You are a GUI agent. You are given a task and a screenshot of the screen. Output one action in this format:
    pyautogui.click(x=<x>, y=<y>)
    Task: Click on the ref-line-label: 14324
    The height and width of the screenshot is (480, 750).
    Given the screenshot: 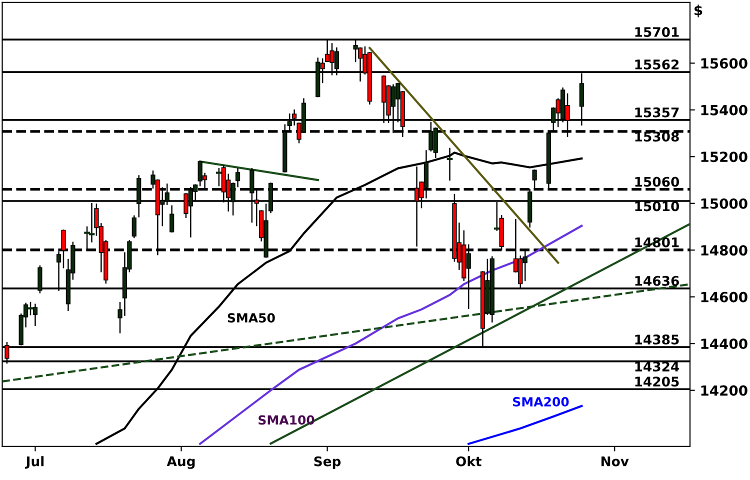 What is the action you would take?
    pyautogui.click(x=657, y=367)
    